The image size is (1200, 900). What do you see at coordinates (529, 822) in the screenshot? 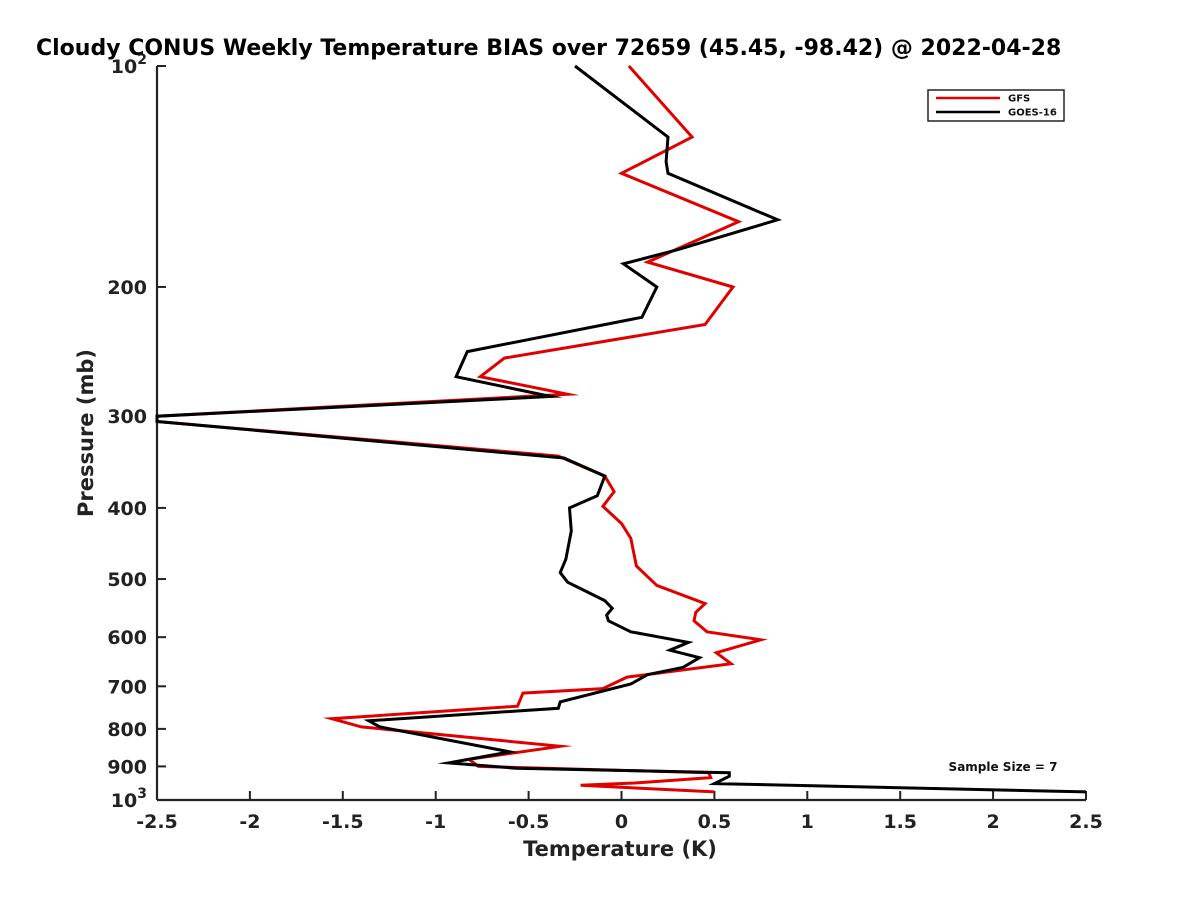
I see `x-tick-label: -0.5` at bounding box center [529, 822].